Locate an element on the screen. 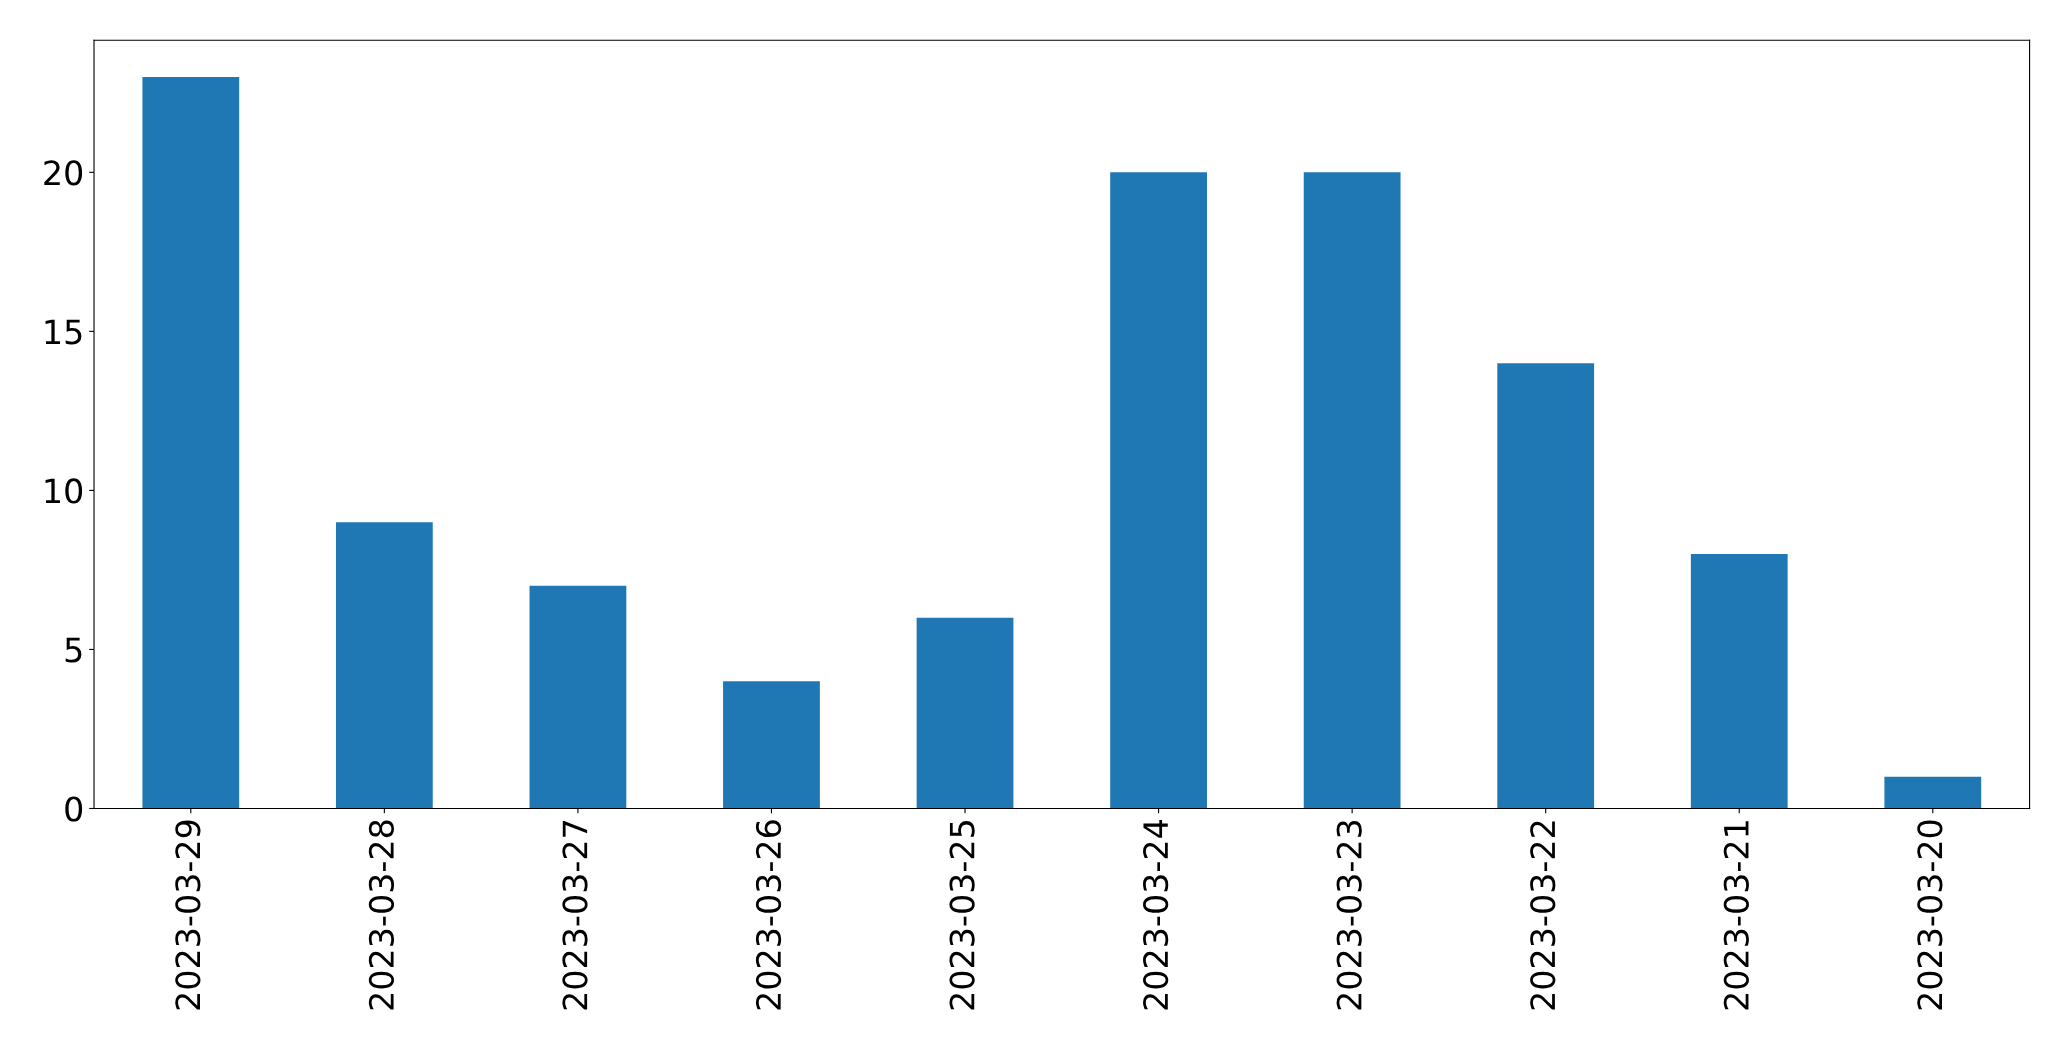 This screenshot has height=1061, width=2071. x-tick-label: 2023-03-26 is located at coordinates (768, 915).